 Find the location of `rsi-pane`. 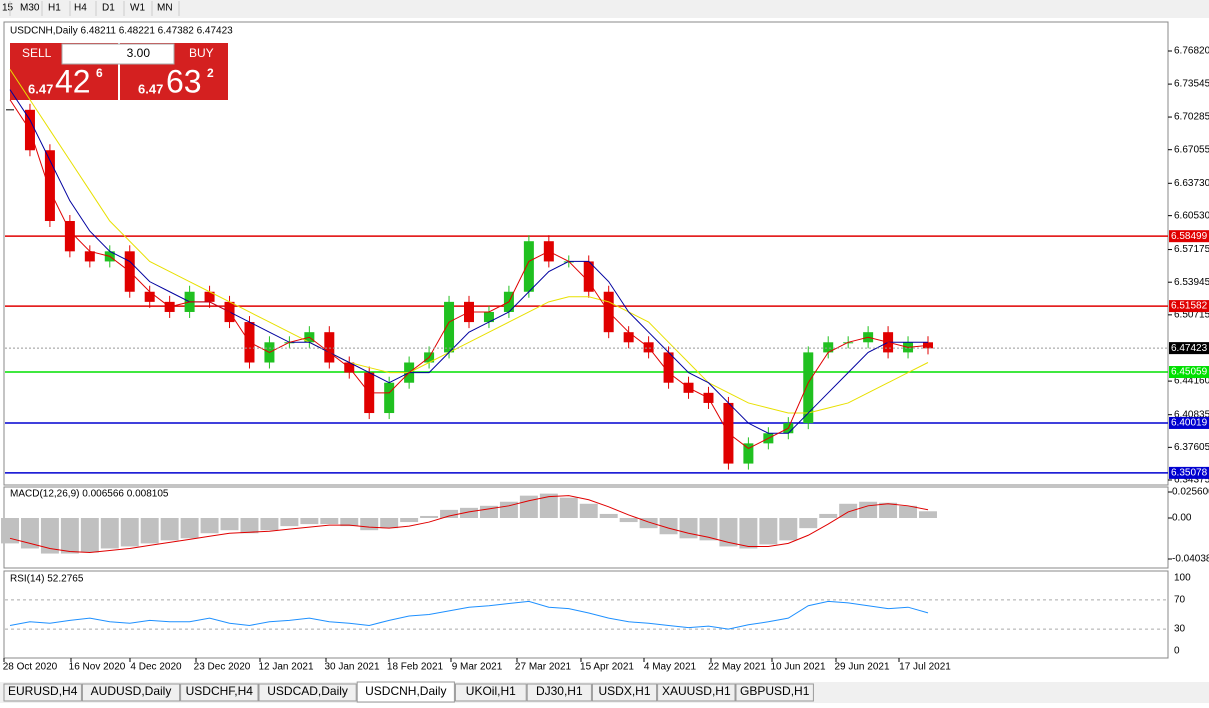

rsi-pane is located at coordinates (586, 614).